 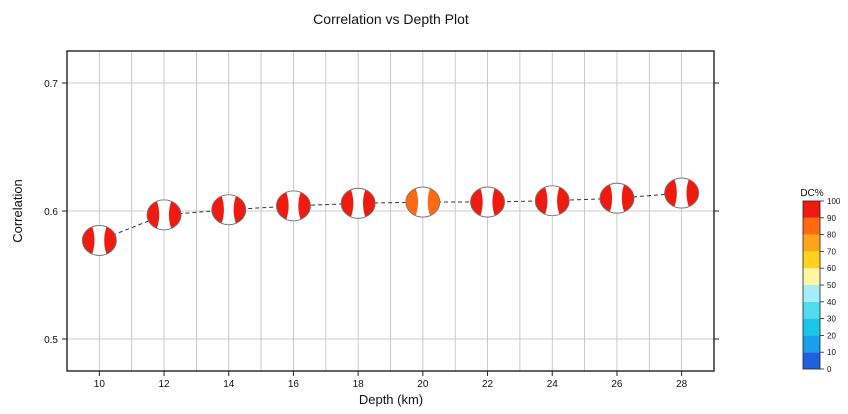 What do you see at coordinates (294, 384) in the screenshot?
I see `x-tick-label: 16` at bounding box center [294, 384].